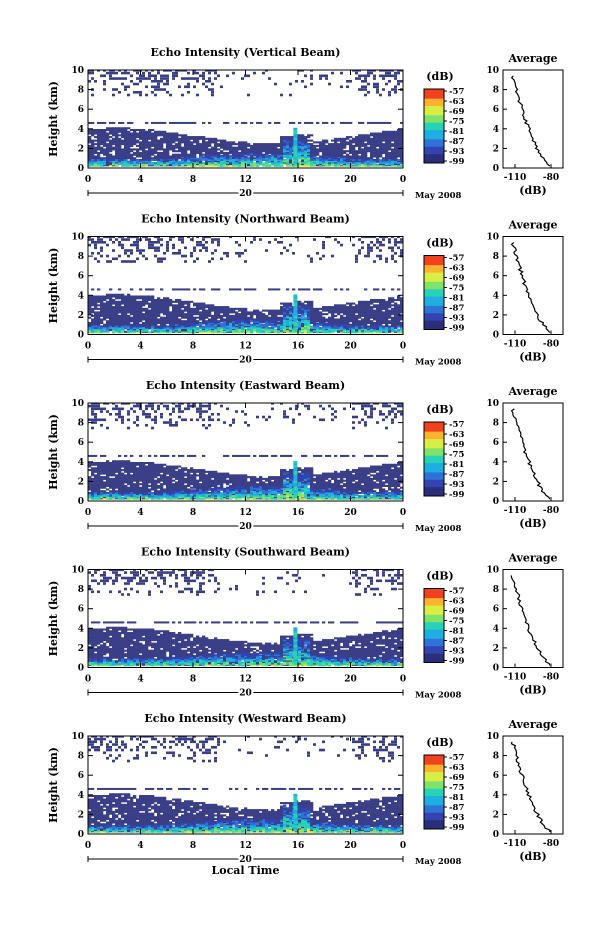 The height and width of the screenshot is (929, 616). What do you see at coordinates (245, 52) in the screenshot?
I see `panel-title: Echo Intensity (Vertical Beam)` at bounding box center [245, 52].